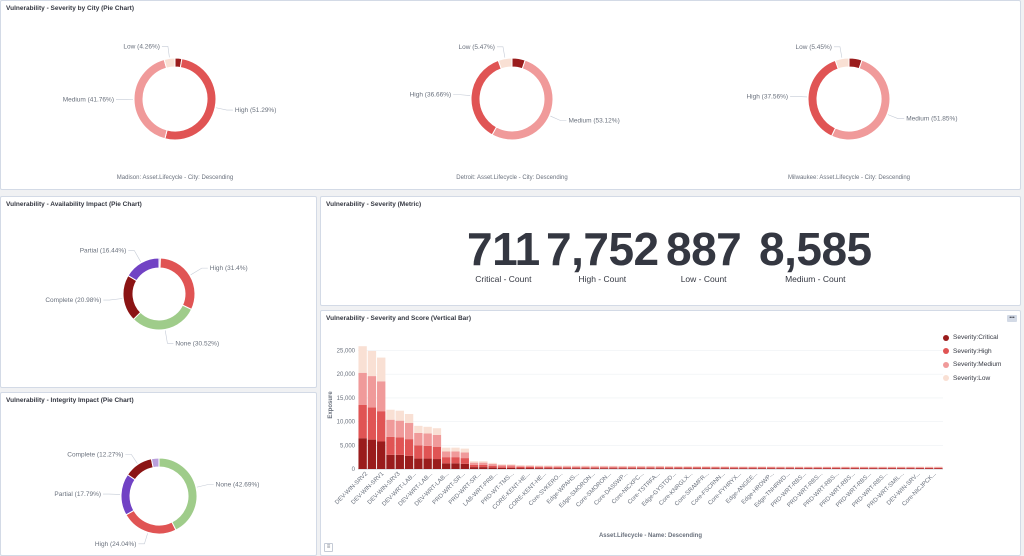  What do you see at coordinates (178, 494) in the screenshot?
I see `pie-slice-none` at bounding box center [178, 494].